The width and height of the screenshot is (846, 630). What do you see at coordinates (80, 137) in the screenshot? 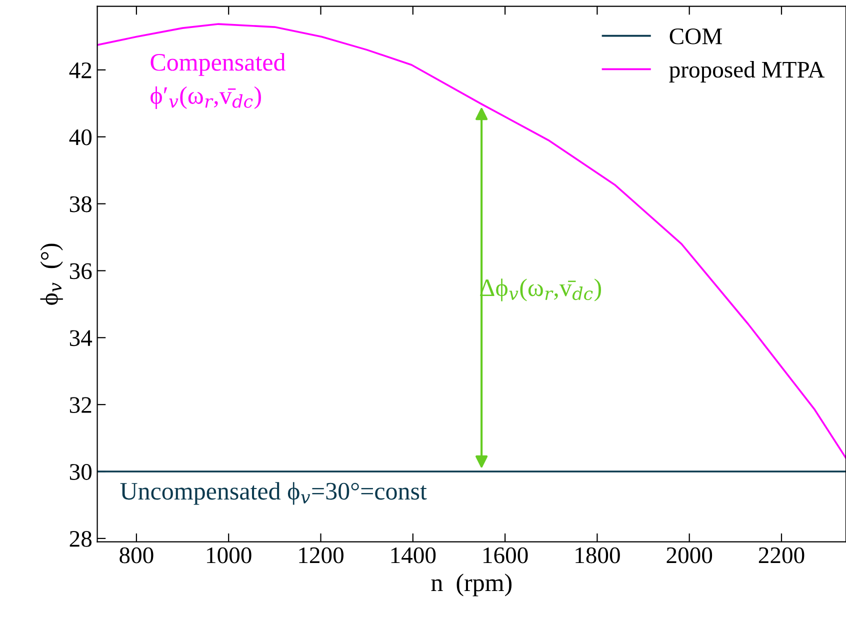
I see `y-tick-label: 40` at bounding box center [80, 137].